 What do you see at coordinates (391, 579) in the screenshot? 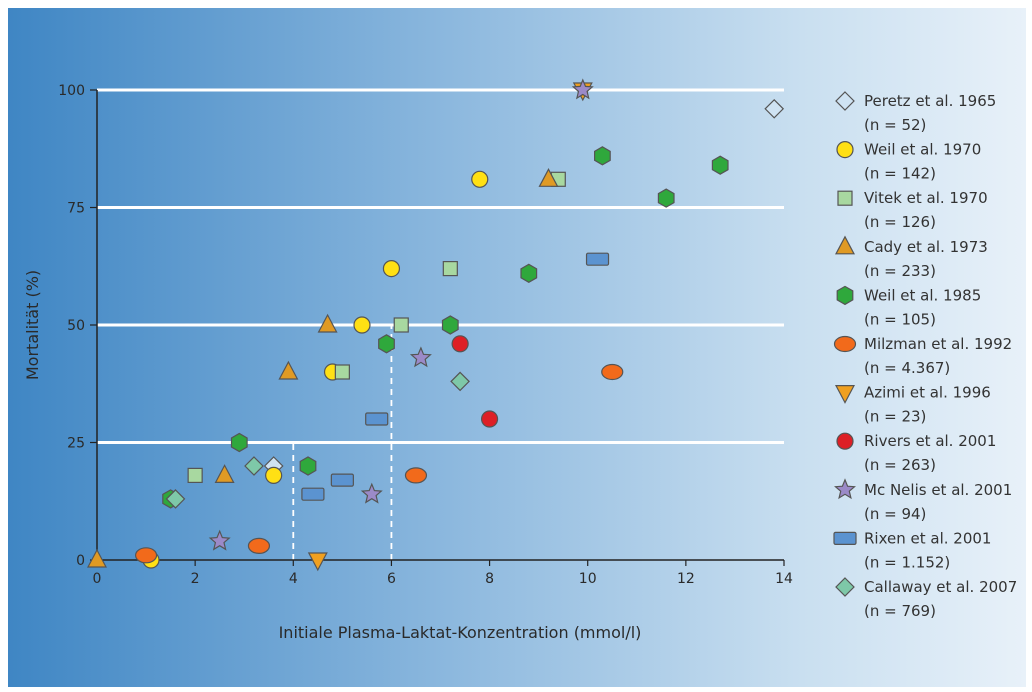
I see `x-tick-label: 6` at bounding box center [391, 579].